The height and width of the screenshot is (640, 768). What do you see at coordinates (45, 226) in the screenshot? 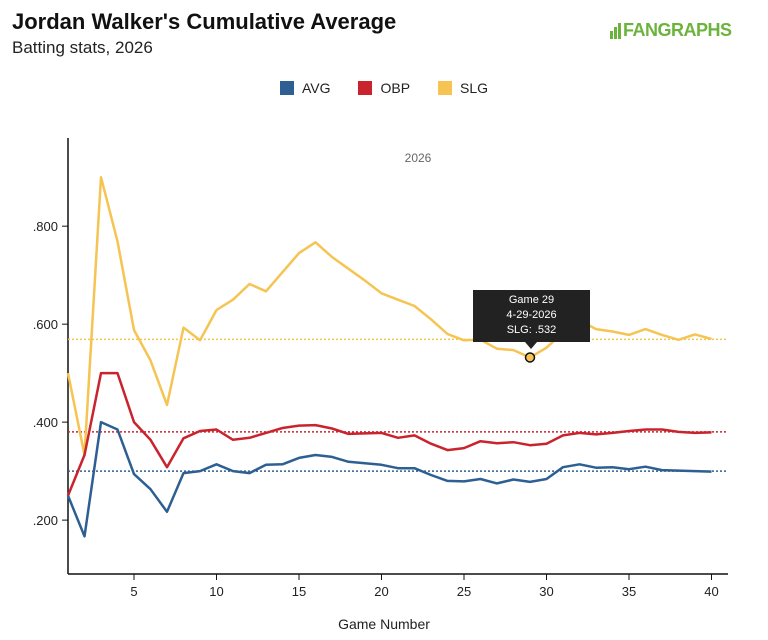
I see `y-tick-label: .800` at bounding box center [45, 226].